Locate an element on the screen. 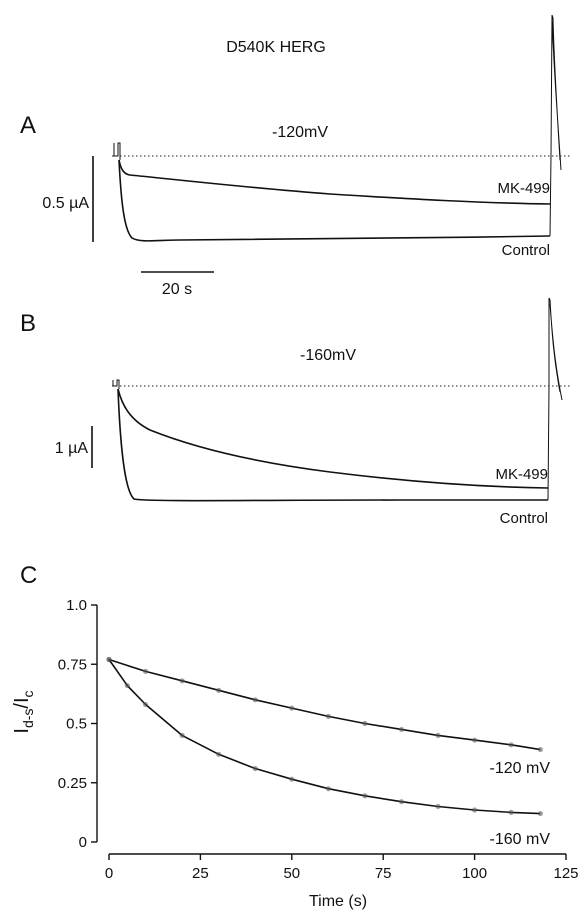  x-tick-label: 125 is located at coordinates (565, 873).